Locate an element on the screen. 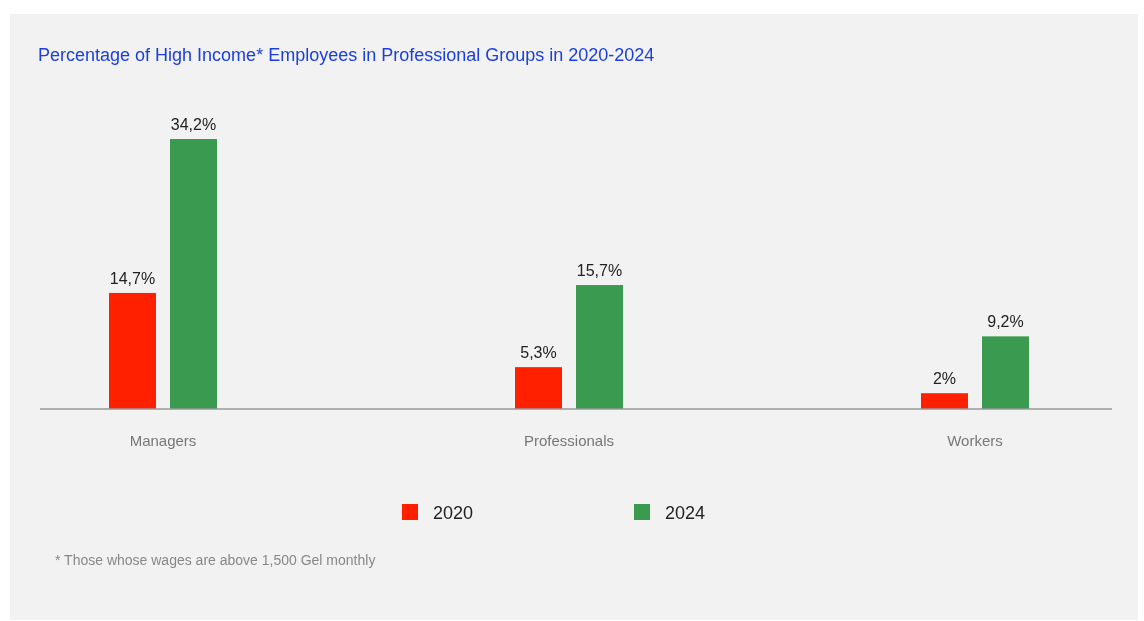  data-label: 14,7% is located at coordinates (132, 278).